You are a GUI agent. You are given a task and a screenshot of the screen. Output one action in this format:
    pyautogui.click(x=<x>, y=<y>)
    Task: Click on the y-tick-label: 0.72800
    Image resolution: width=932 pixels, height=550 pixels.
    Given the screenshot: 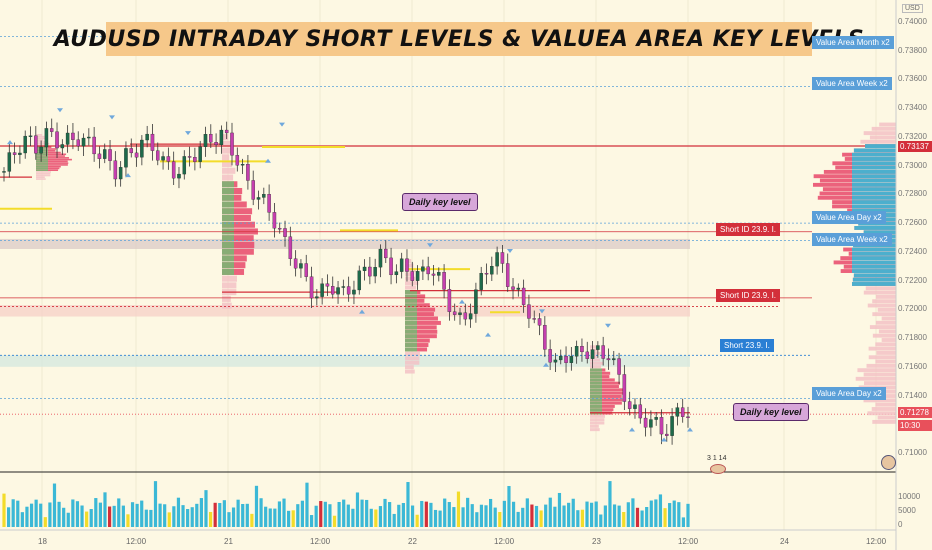 What is the action you would take?
    pyautogui.click(x=912, y=194)
    